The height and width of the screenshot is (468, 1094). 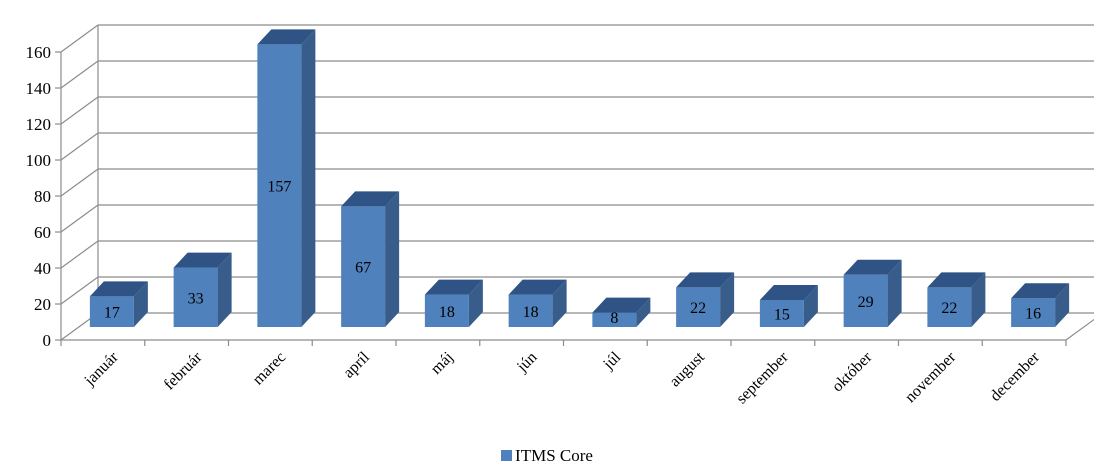 I want to click on bar: 29, so click(x=872, y=293).